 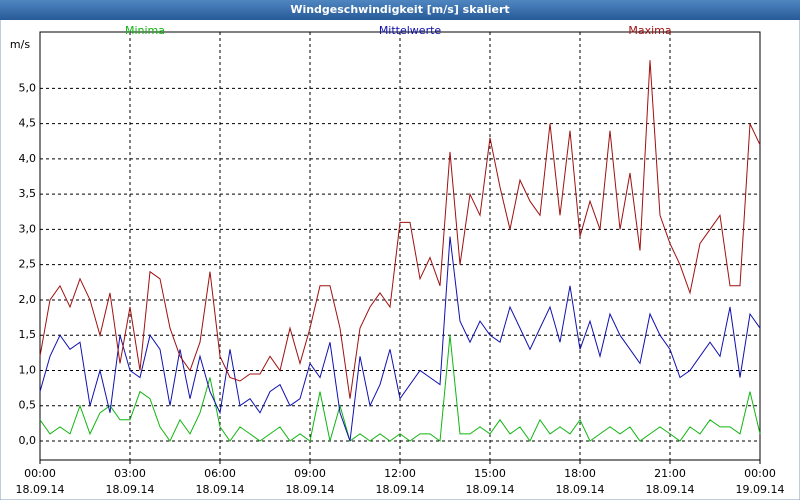 What do you see at coordinates (28, 264) in the screenshot?
I see `y-tick-label: 2,5` at bounding box center [28, 264].